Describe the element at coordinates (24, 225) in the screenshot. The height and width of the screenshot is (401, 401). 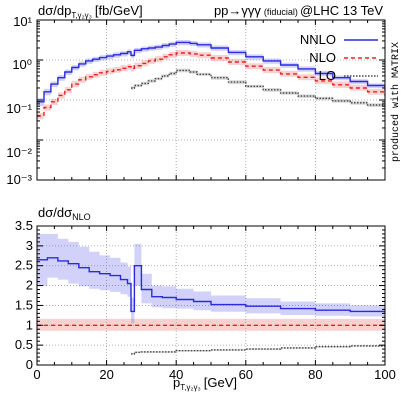
I see `ratio-y-tick-label: 3.5` at that location.